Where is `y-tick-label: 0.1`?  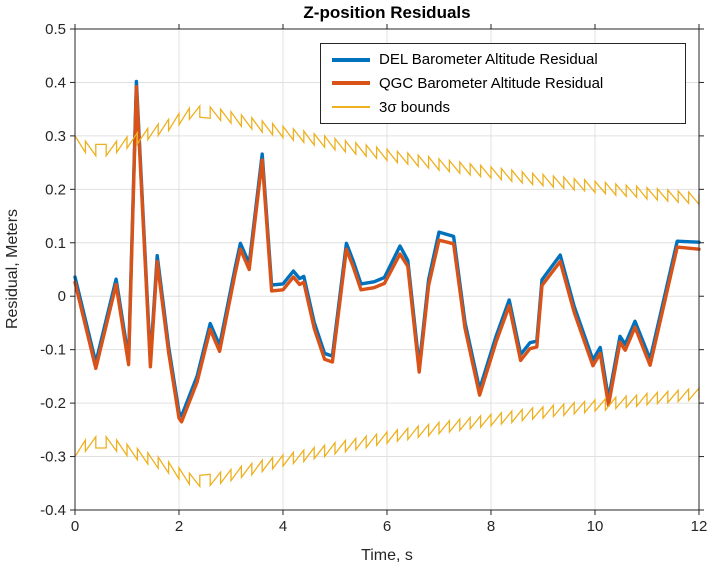 y-tick-label: 0.1 is located at coordinates (55, 243).